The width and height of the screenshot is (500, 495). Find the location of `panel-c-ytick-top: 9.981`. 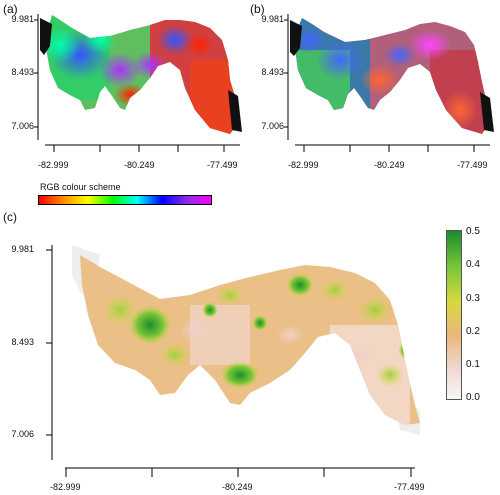

panel-c-ytick-top: 9.981 is located at coordinates (22, 249).